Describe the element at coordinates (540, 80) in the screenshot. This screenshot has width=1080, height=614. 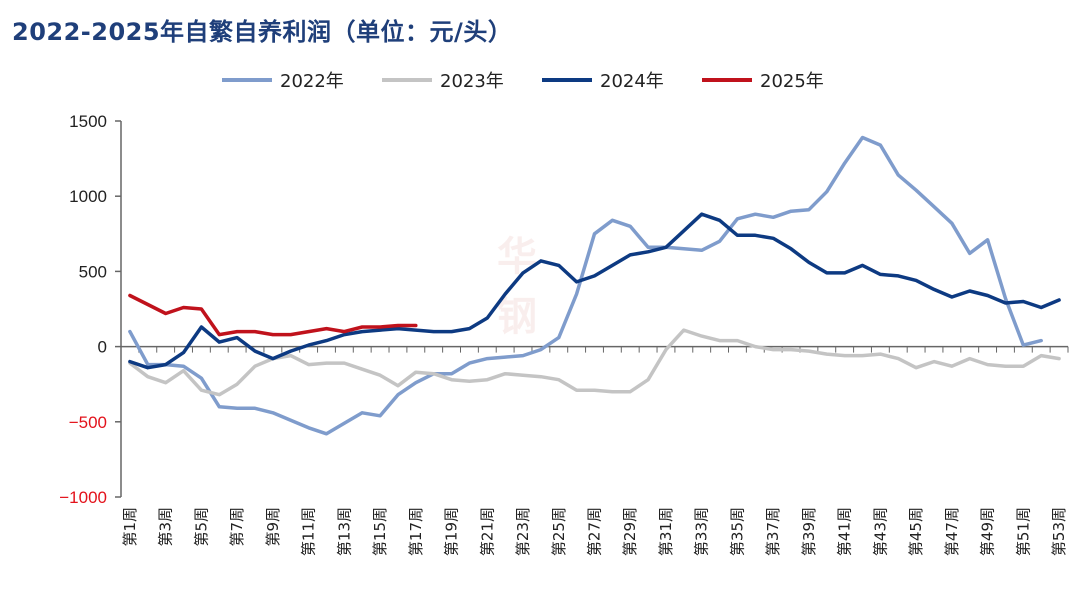
I see `chart-legend: 2022年 2023年 2024年 2025年` at that location.